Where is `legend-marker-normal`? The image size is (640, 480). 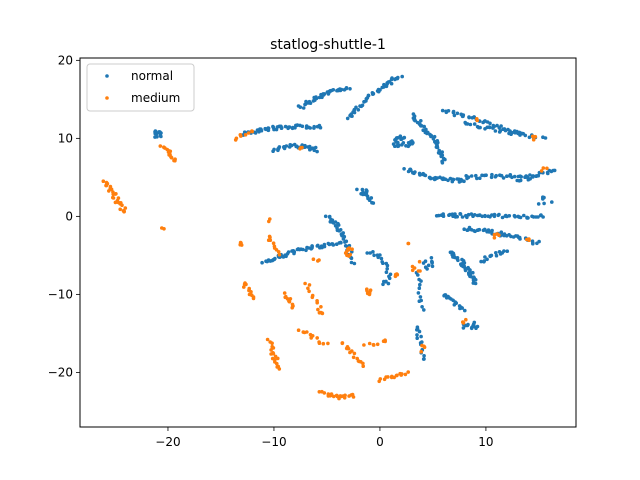 legend-marker-normal is located at coordinates (107, 76).